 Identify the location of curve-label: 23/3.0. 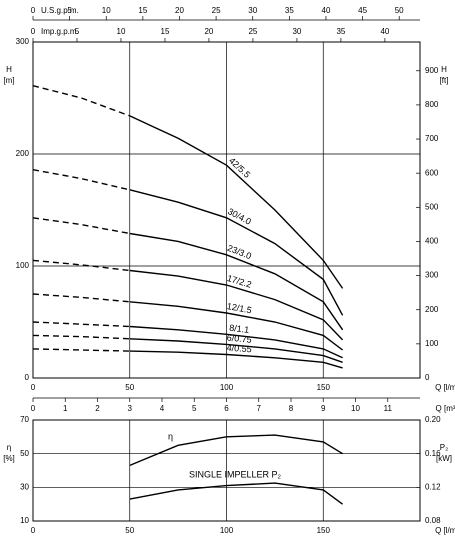
(239, 252).